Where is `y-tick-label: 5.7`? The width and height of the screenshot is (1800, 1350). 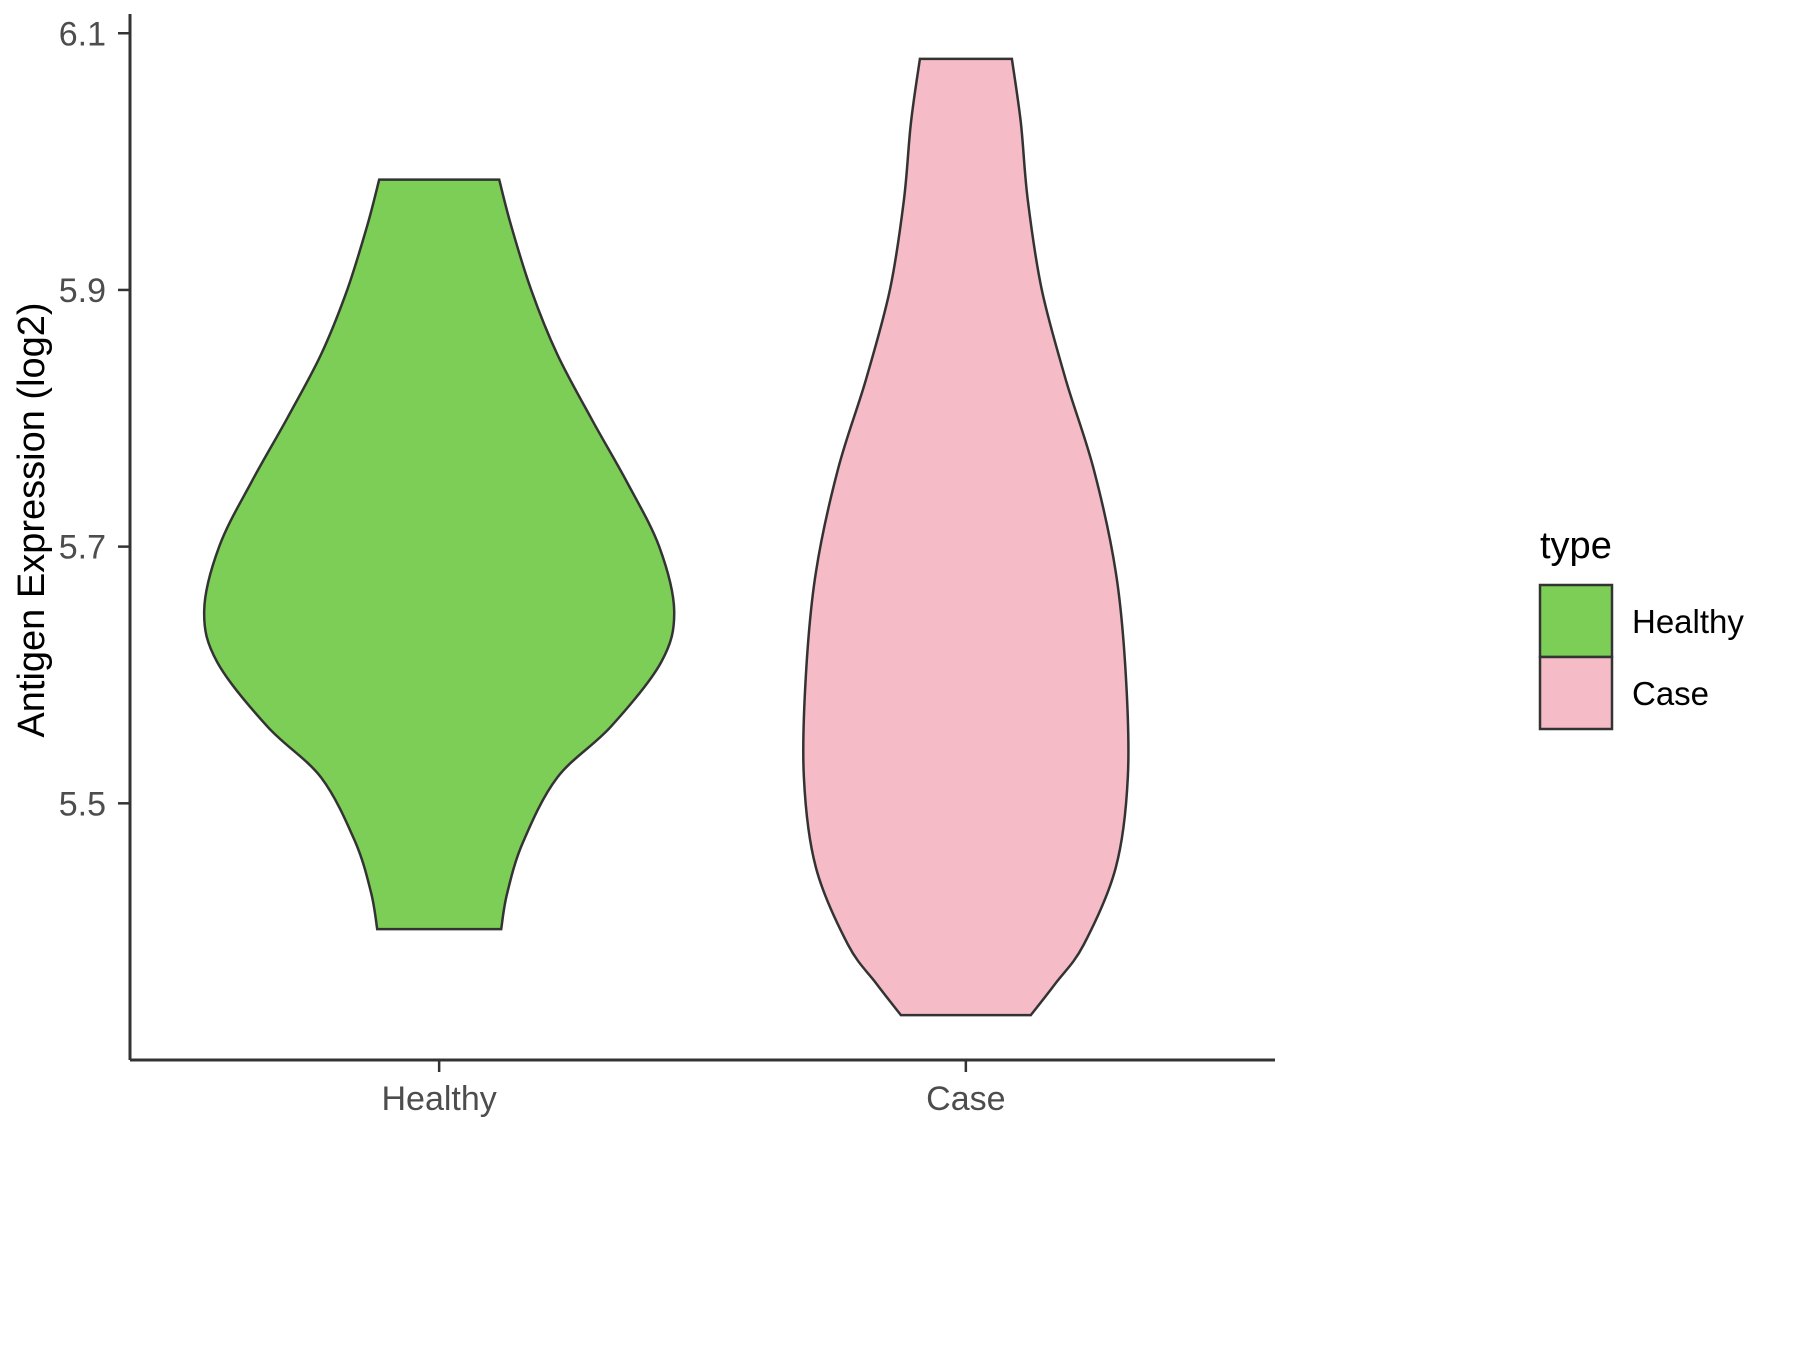
y-tick-label: 5.7 is located at coordinates (82, 548).